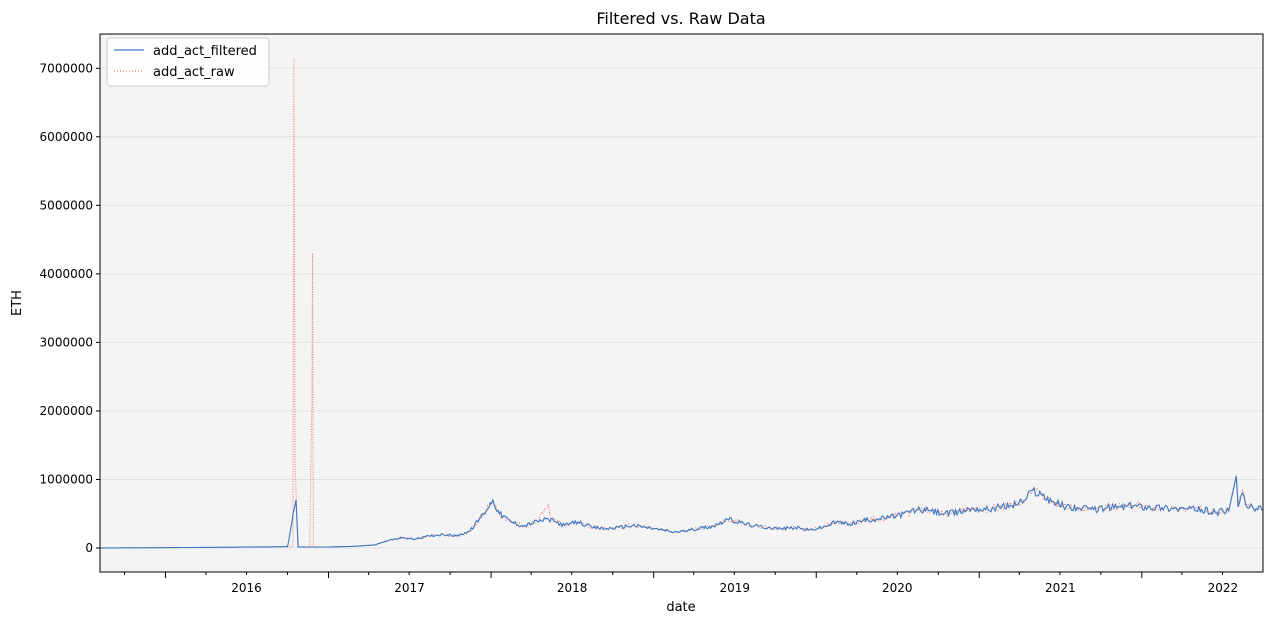 This screenshot has width=1273, height=624. What do you see at coordinates (681, 512) in the screenshot?
I see `series-line-add-act-filtered` at bounding box center [681, 512].